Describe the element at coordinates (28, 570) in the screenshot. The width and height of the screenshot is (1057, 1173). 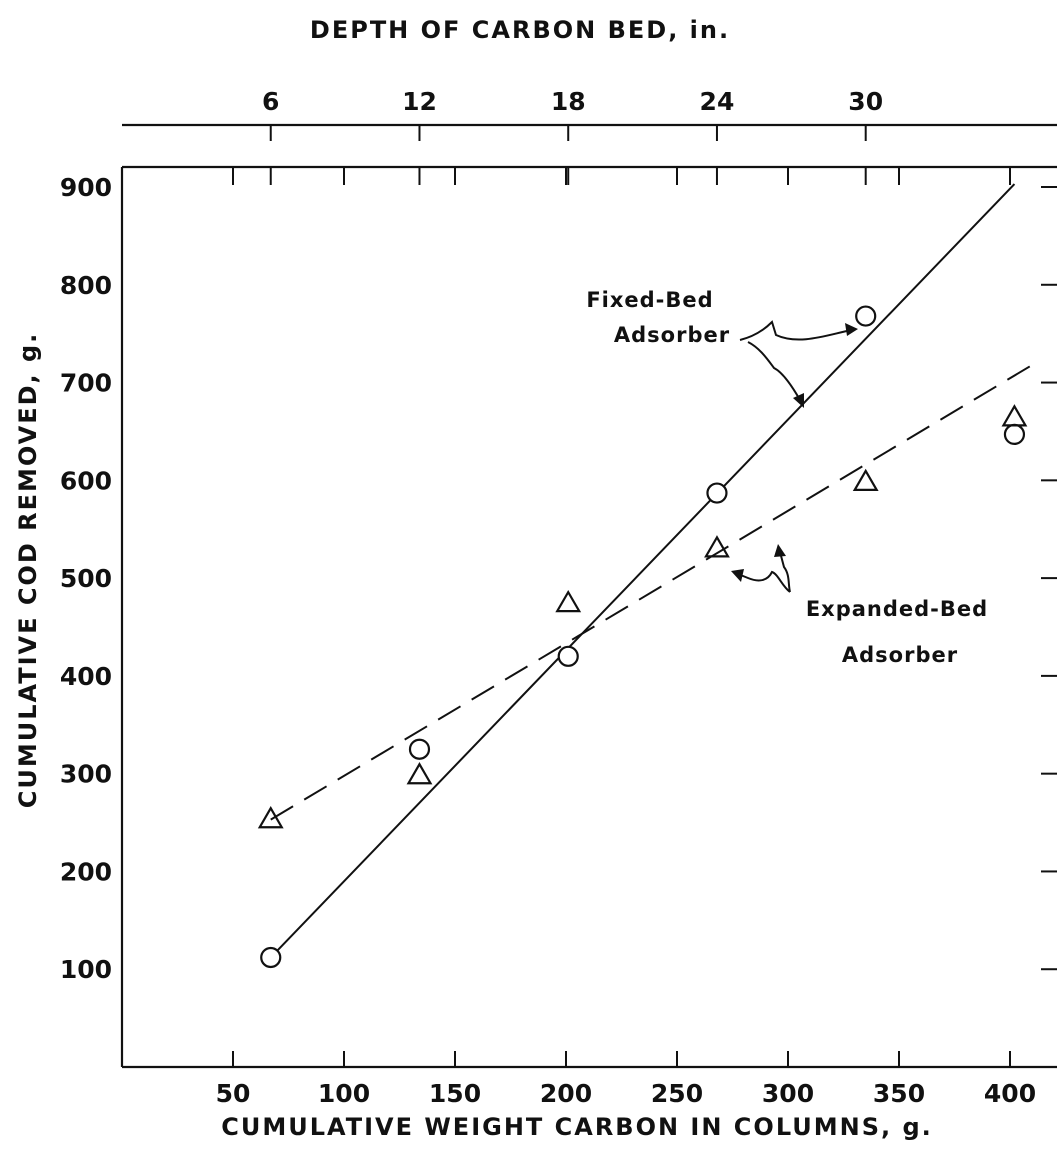
I see `y-axis-title: CUMULATIVE COD REMOVED, g.` at that location.